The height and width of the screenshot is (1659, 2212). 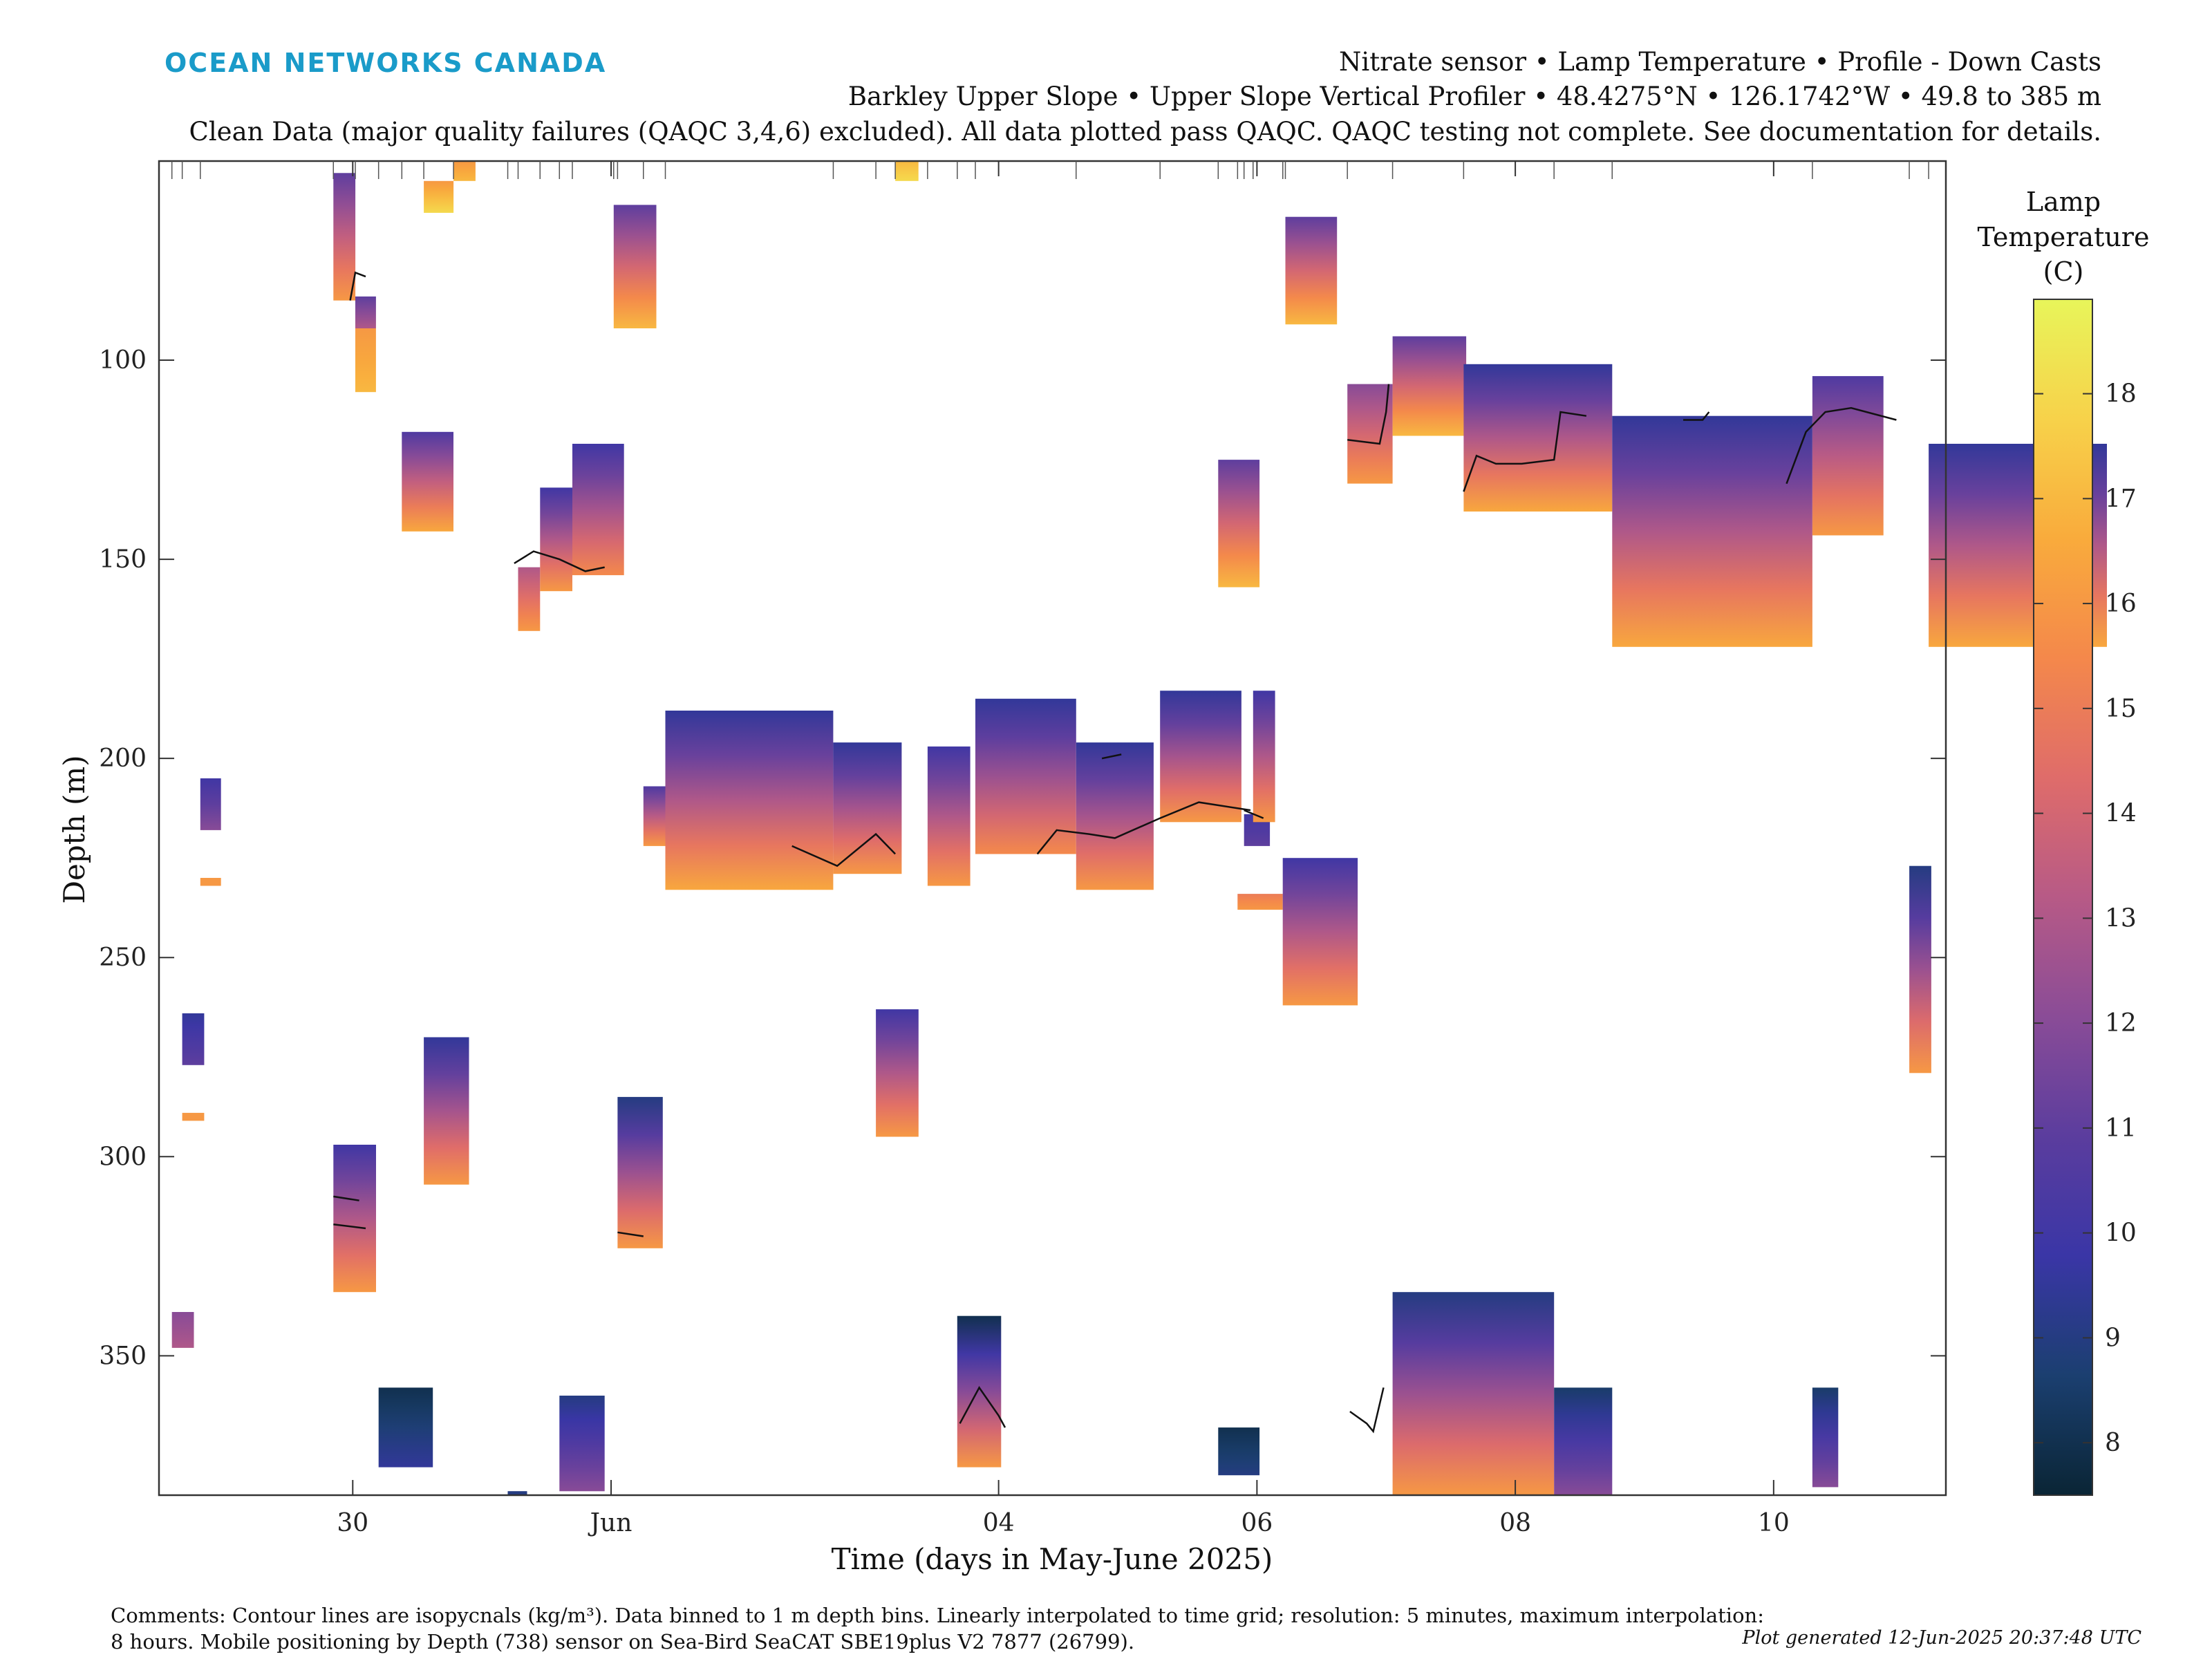 I want to click on y-tick-label: 350, so click(x=123, y=1356).